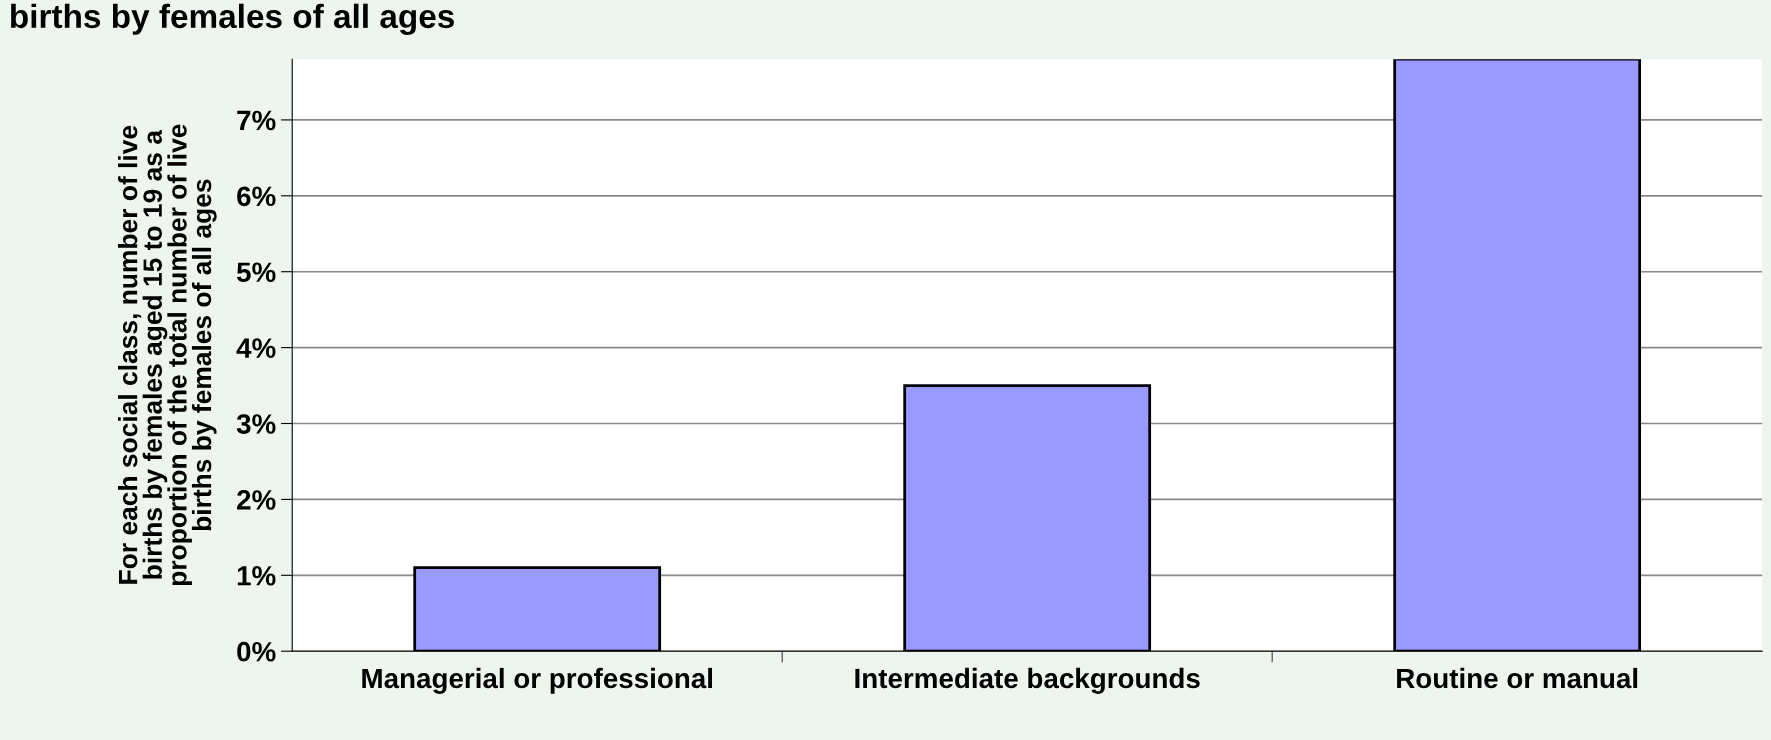 This screenshot has width=1771, height=740. What do you see at coordinates (537, 680) in the screenshot?
I see `x-tick-label: Managerial or professional` at bounding box center [537, 680].